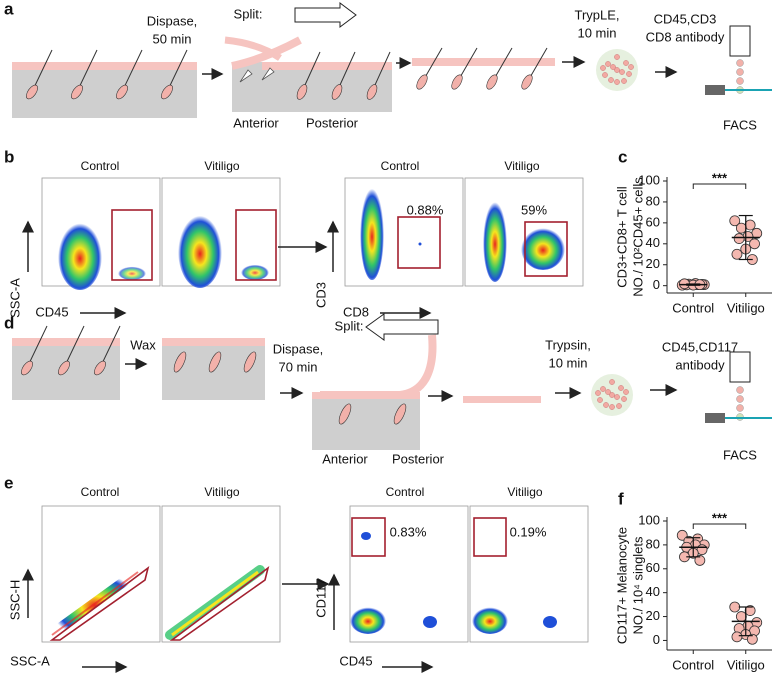  Describe the element at coordinates (408, 531) in the screenshot. I see `gate-percent: 0.83%` at that location.